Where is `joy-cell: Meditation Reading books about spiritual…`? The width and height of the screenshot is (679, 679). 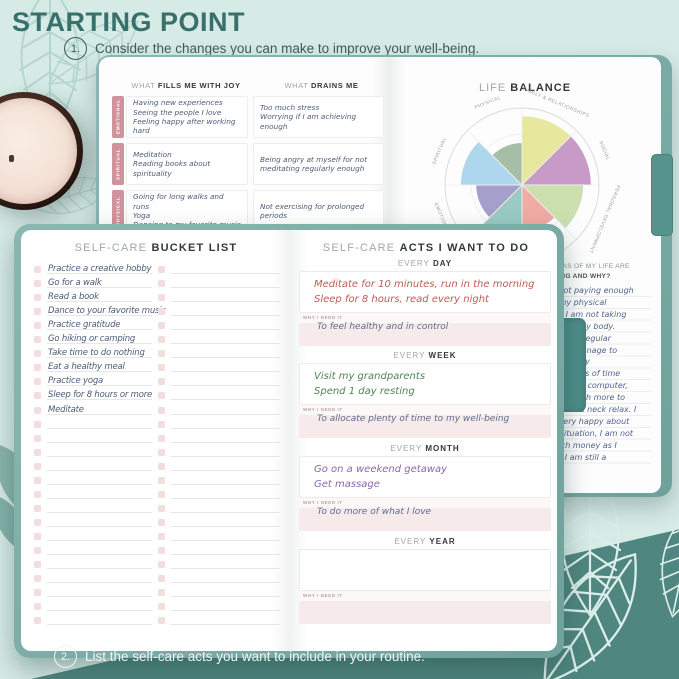
joy-cell: Meditation Reading books about spiritual… is located at coordinates (187, 164).